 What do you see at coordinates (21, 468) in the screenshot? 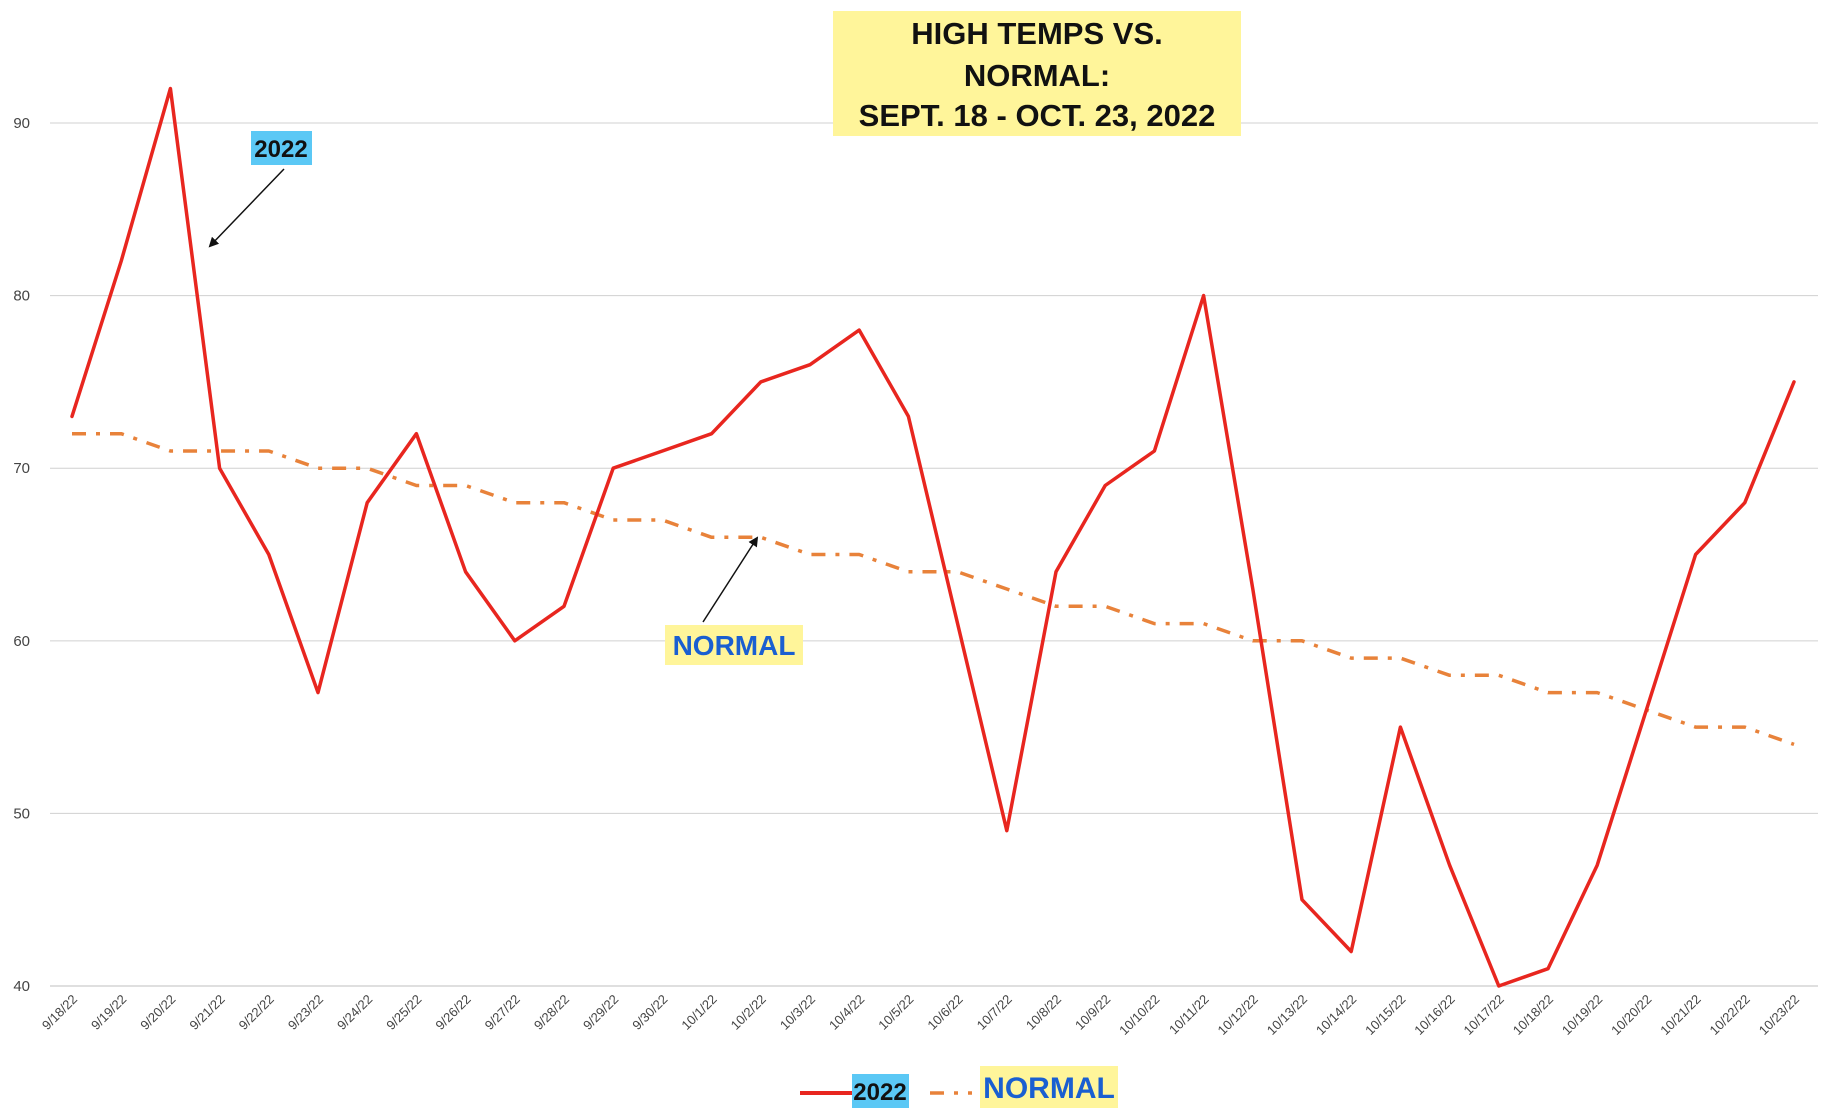
I see `y-tick-label: 70` at bounding box center [21, 468].